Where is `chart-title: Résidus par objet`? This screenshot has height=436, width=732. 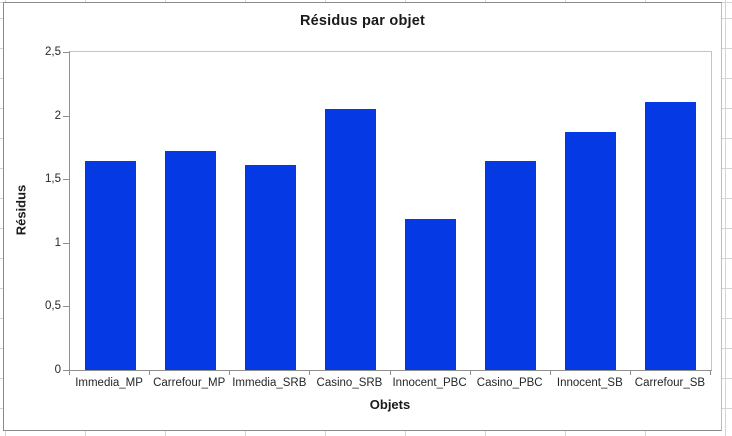 chart-title: Résidus par objet is located at coordinates (362, 21).